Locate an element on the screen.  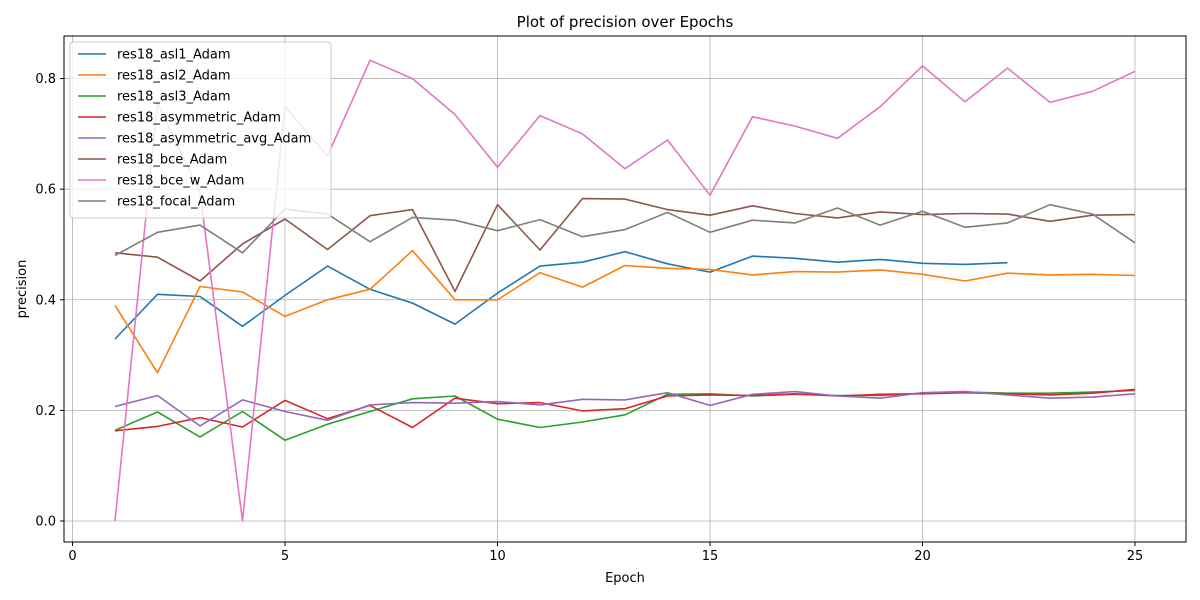
series-line-res18_bce_Adam is located at coordinates (625, 245).